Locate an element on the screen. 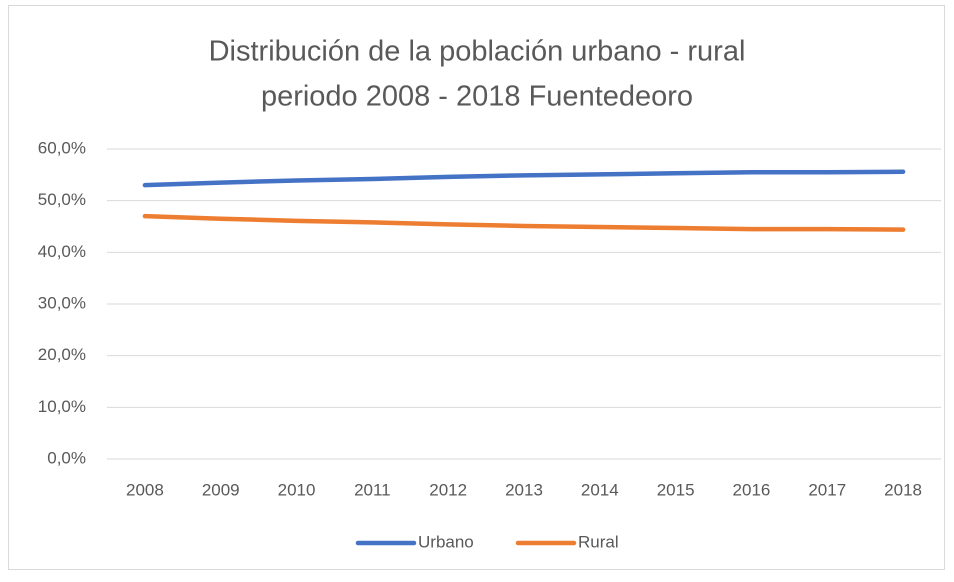 This screenshot has width=954, height=582. chart-title: periodo 2008 - 2018 Fuentedeoro is located at coordinates (477, 97).